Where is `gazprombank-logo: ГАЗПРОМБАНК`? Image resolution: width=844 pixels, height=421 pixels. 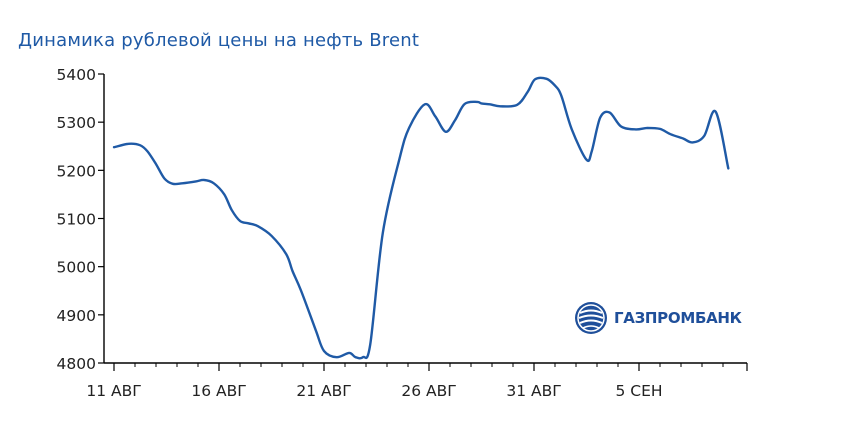 gazprombank-logo: ГАЗПРОМБАНК is located at coordinates (658, 318).